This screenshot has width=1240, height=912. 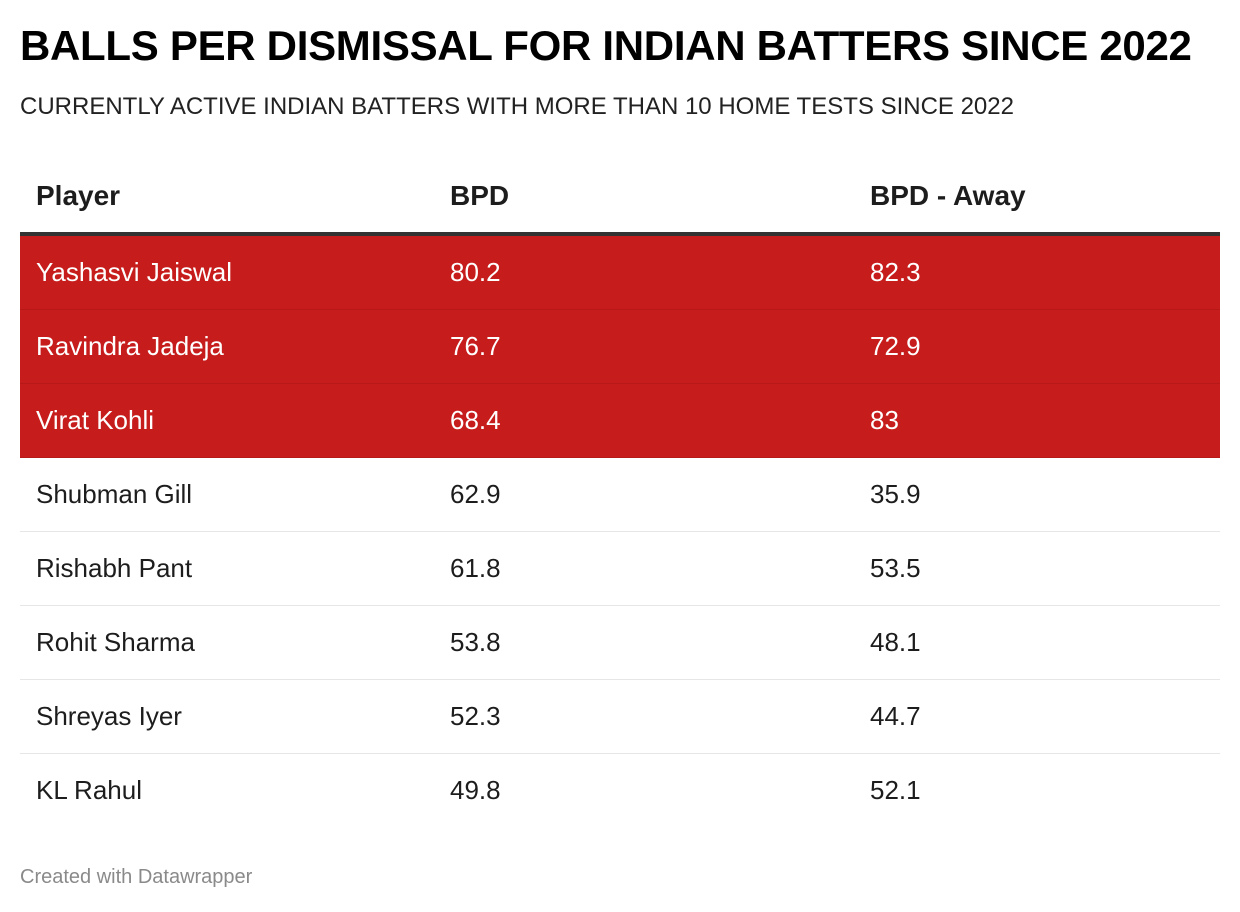 I want to click on cell-bpd-away: 53.5, so click(x=1037, y=568).